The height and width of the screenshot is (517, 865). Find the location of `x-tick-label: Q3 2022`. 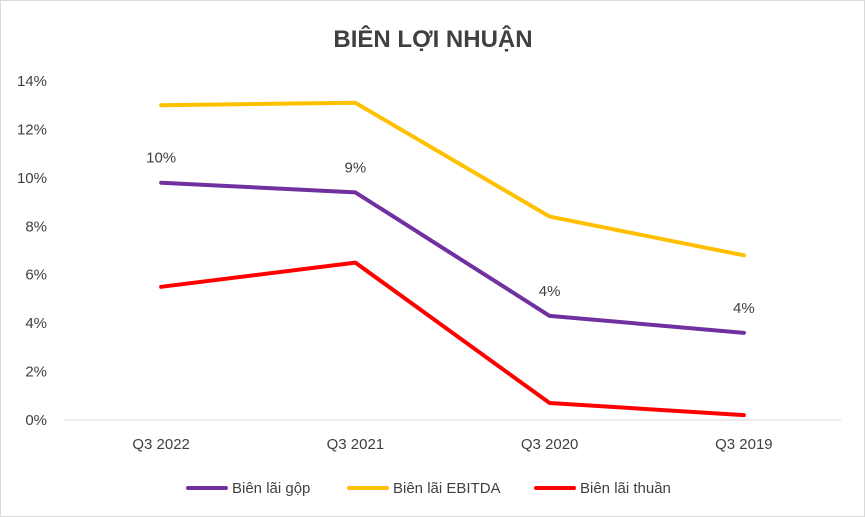

x-tick-label: Q3 2022 is located at coordinates (161, 444).